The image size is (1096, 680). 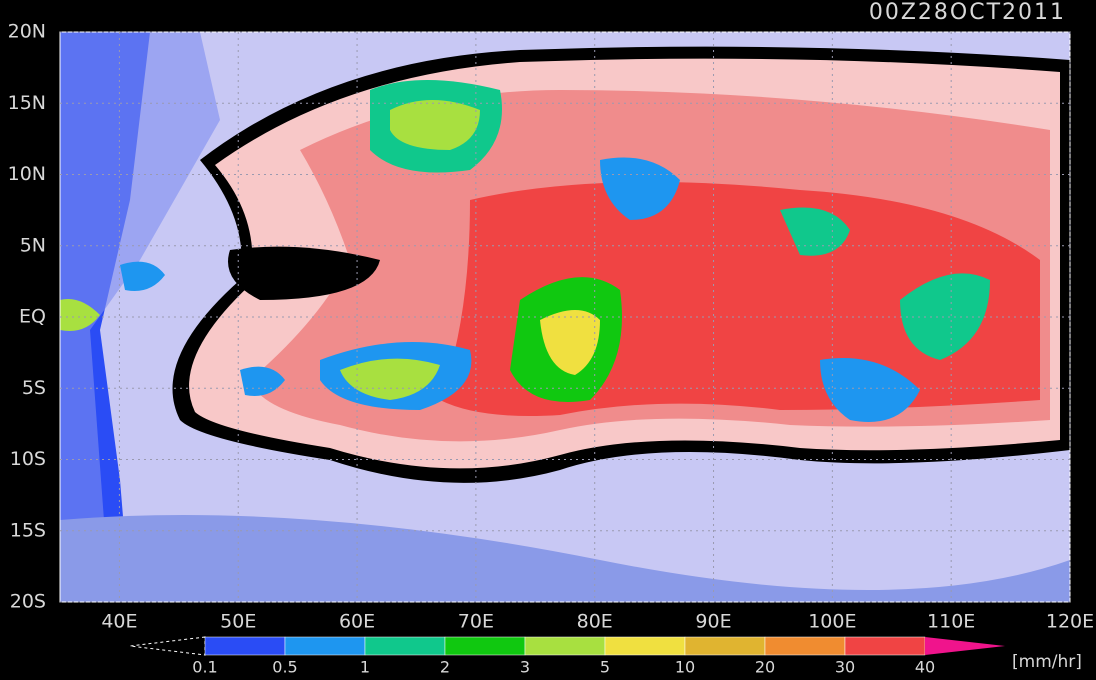 What do you see at coordinates (33, 245) in the screenshot?
I see `lat-tick-label: 5N` at bounding box center [33, 245].